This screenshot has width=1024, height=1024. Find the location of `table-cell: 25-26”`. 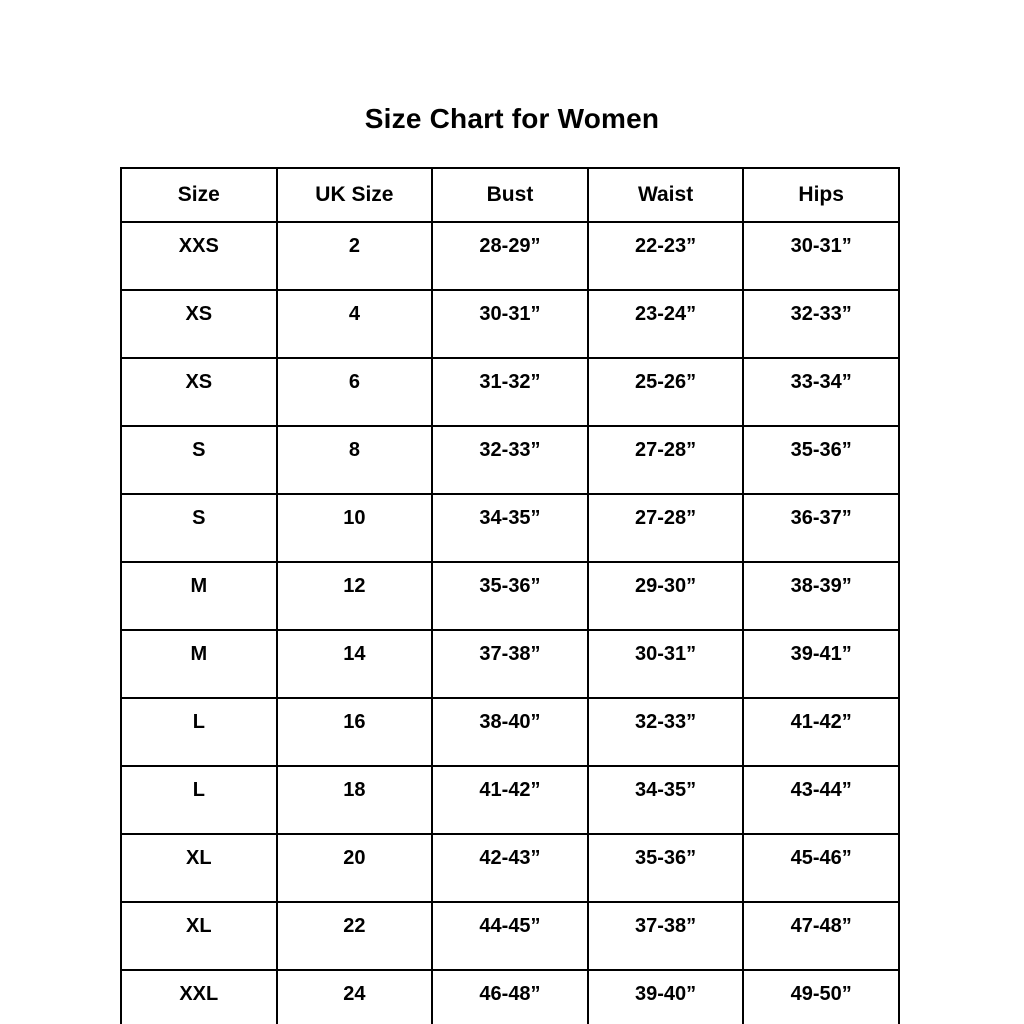

table-cell: 25-26” is located at coordinates (665, 392).